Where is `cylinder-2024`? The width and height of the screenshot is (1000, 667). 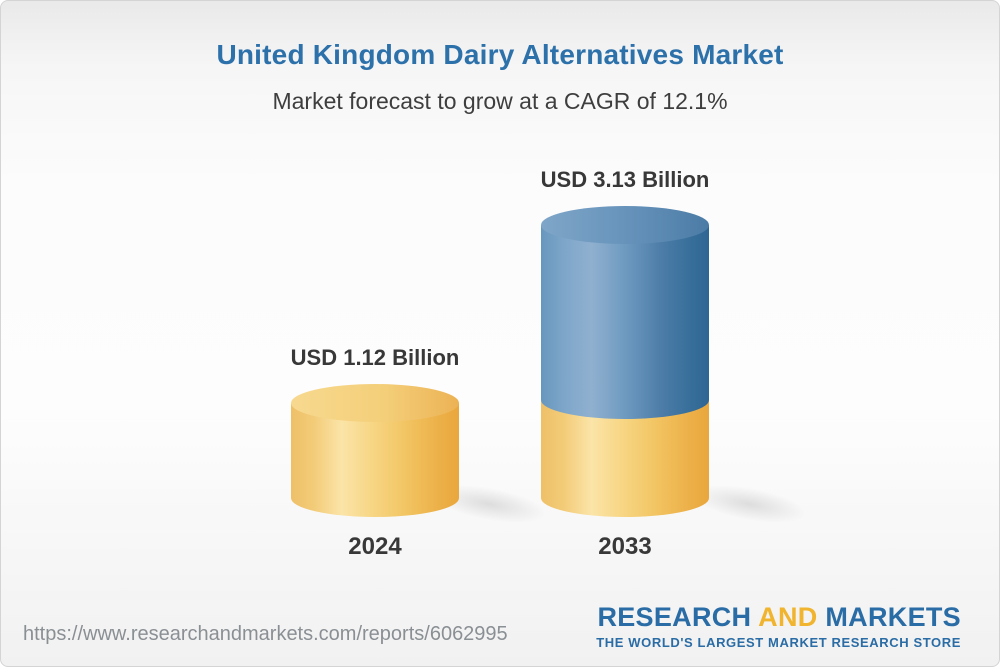 cylinder-2024 is located at coordinates (375, 450).